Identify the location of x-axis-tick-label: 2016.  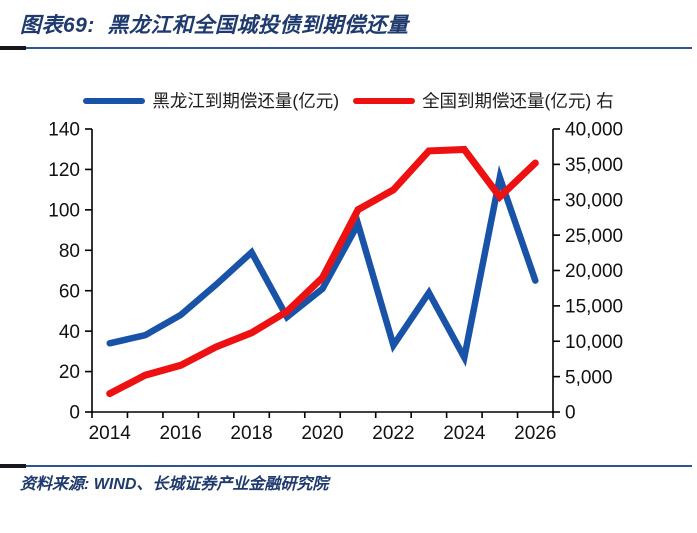
(181, 433).